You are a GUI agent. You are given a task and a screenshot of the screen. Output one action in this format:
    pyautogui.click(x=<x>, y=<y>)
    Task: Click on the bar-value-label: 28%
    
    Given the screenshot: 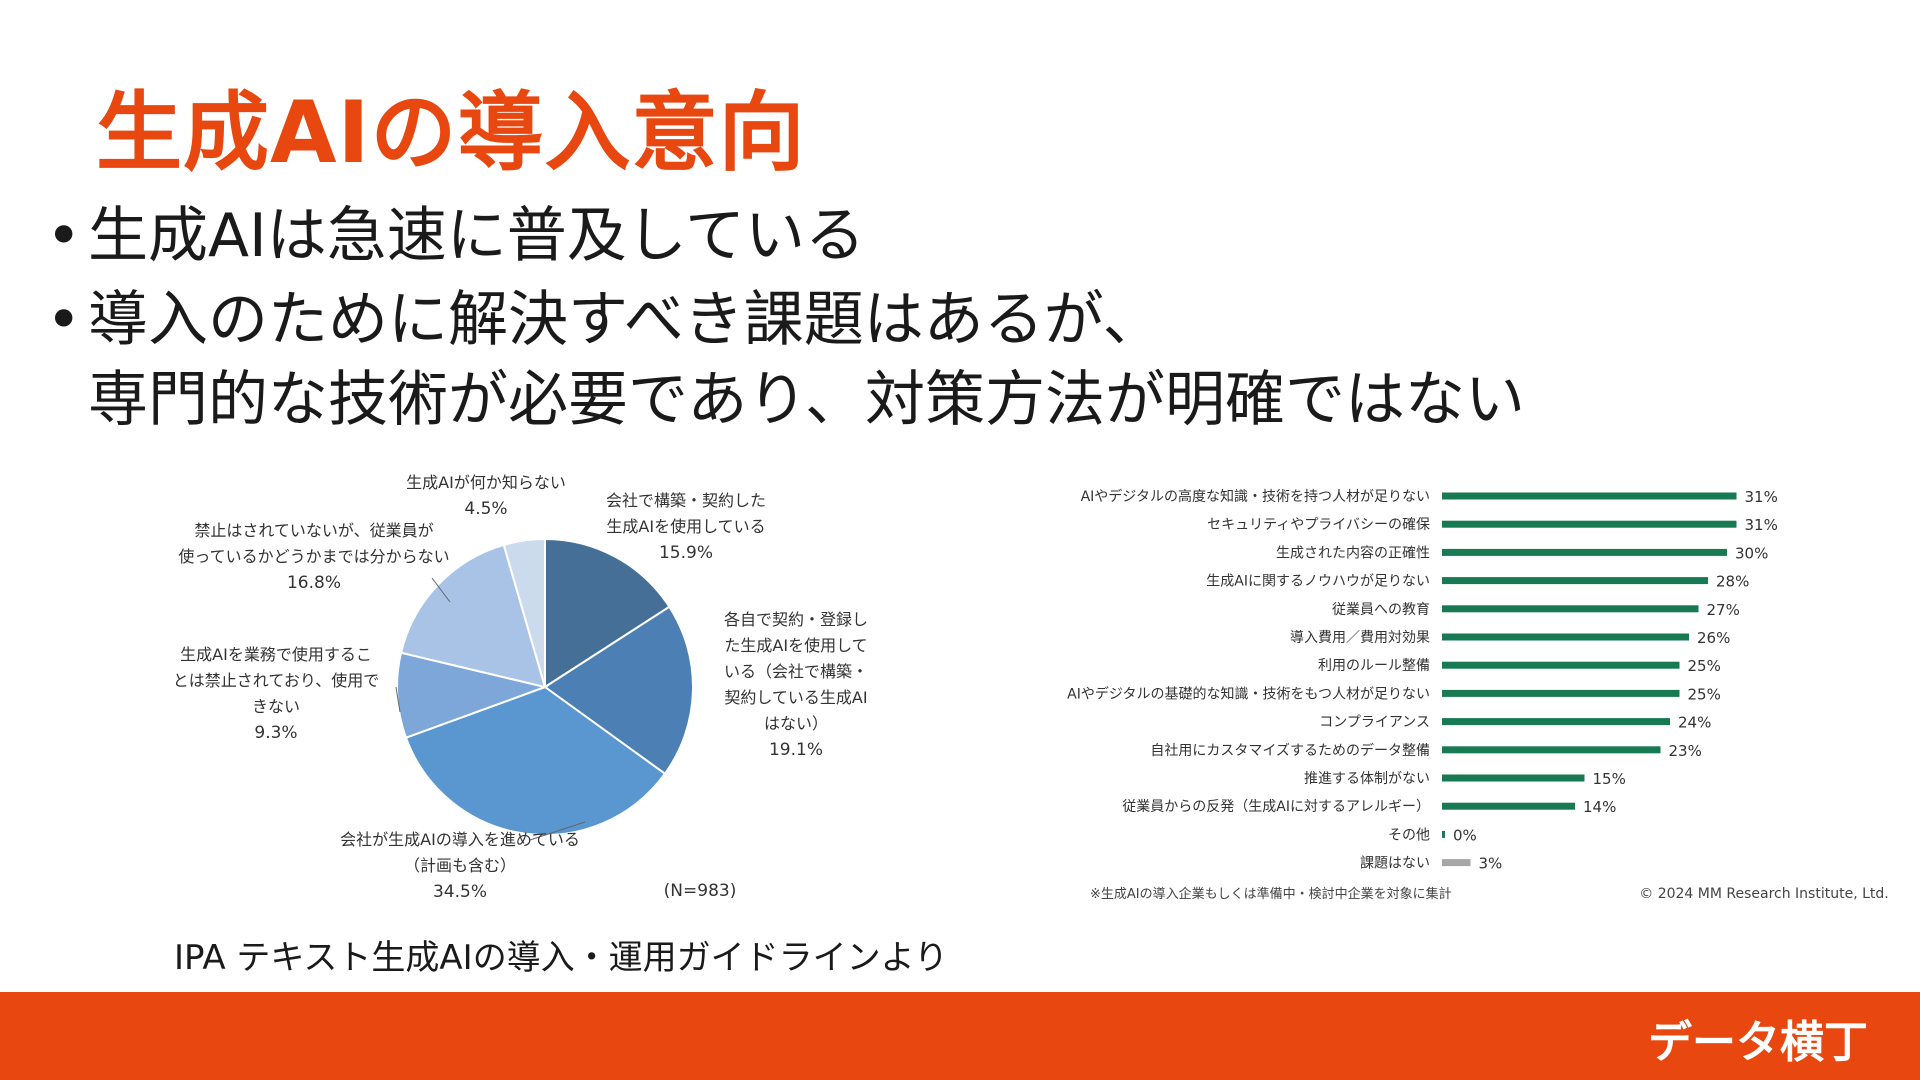 What is the action you would take?
    pyautogui.click(x=1732, y=582)
    